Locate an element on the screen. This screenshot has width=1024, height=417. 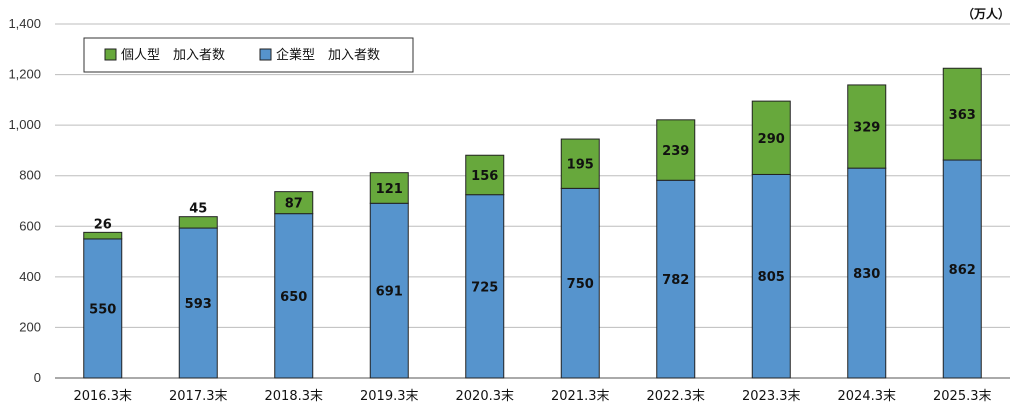
y-tick-label: 200 is located at coordinates (30, 326).